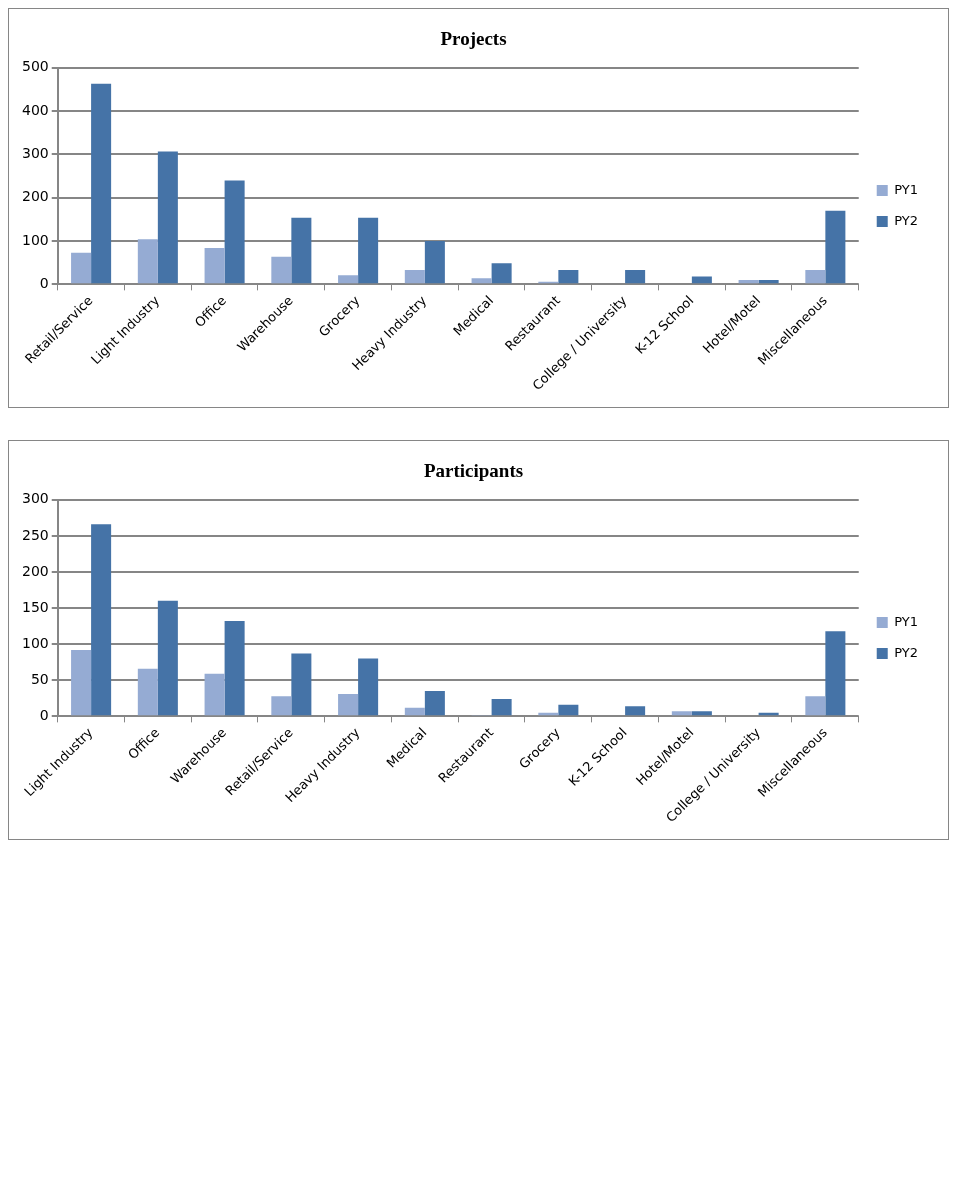  Describe the element at coordinates (35, 534) in the screenshot. I see `y-tick-label: 250` at that location.